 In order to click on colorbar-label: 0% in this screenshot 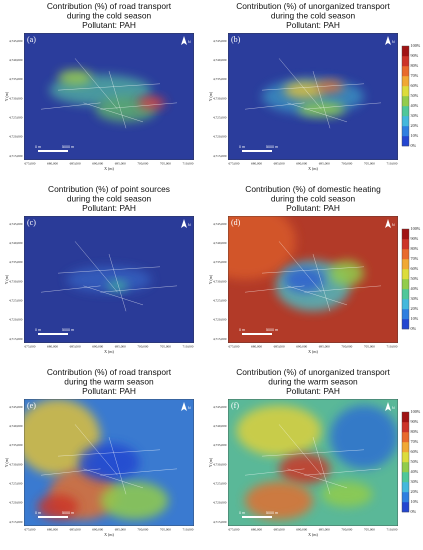, I will do `click(414, 511)`.